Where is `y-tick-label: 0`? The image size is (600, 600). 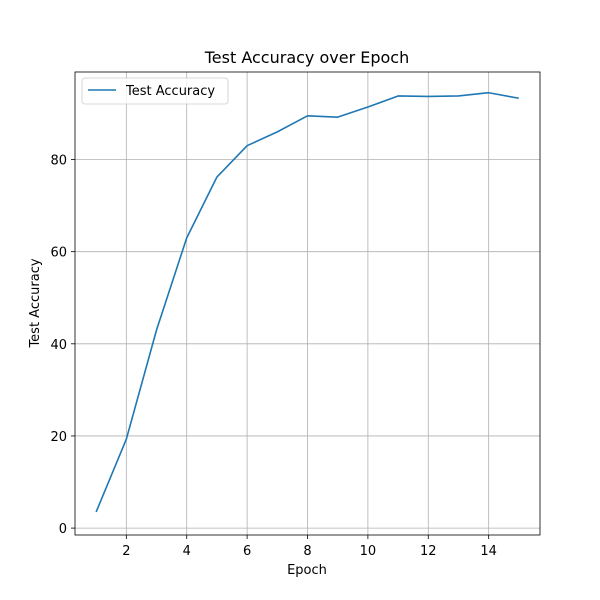
y-tick-label: 0 is located at coordinates (63, 529).